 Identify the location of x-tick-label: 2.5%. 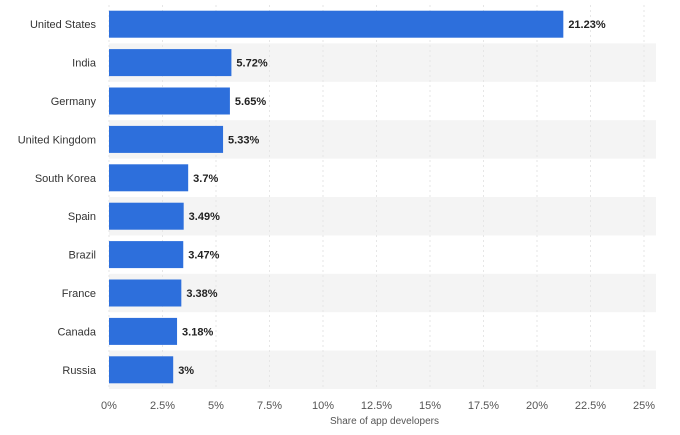
(162, 406).